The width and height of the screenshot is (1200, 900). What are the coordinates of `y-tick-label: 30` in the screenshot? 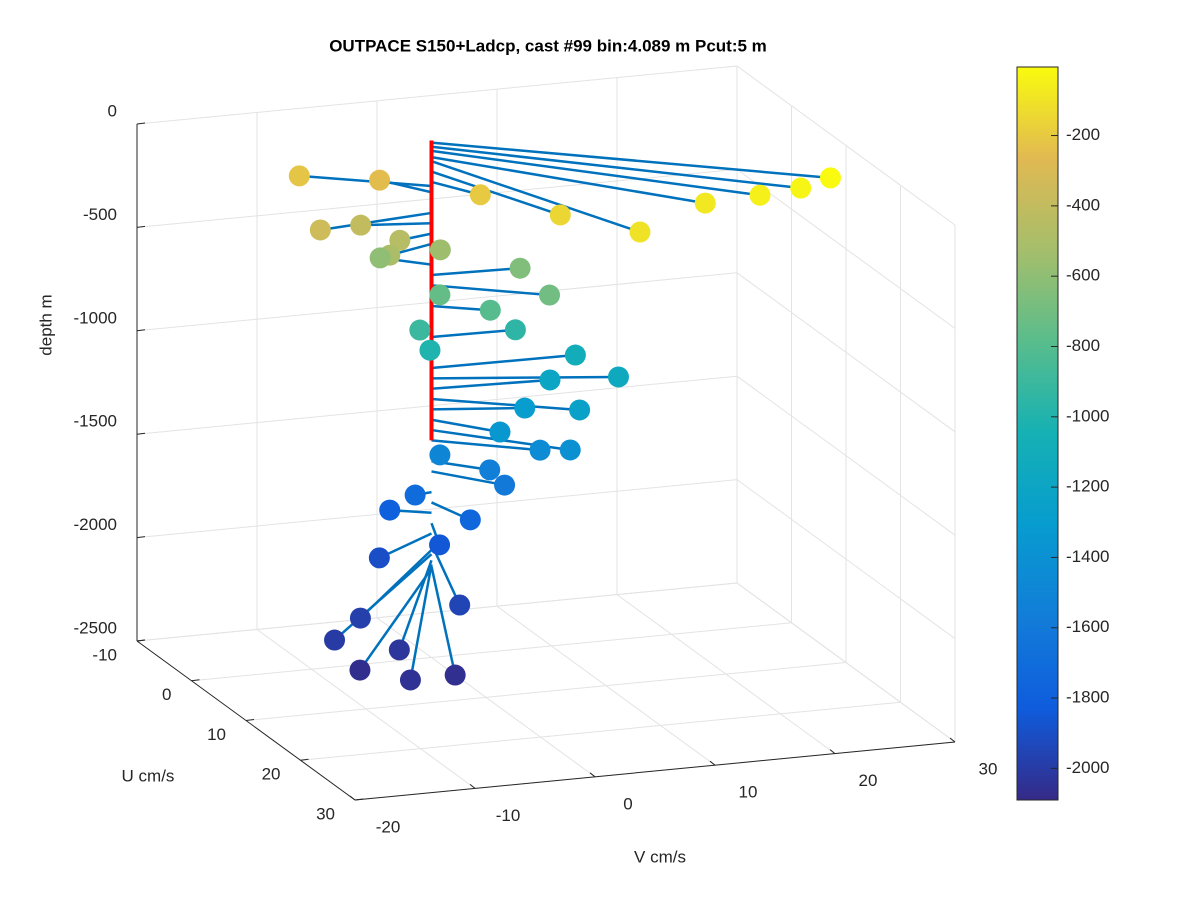 It's located at (988, 768).